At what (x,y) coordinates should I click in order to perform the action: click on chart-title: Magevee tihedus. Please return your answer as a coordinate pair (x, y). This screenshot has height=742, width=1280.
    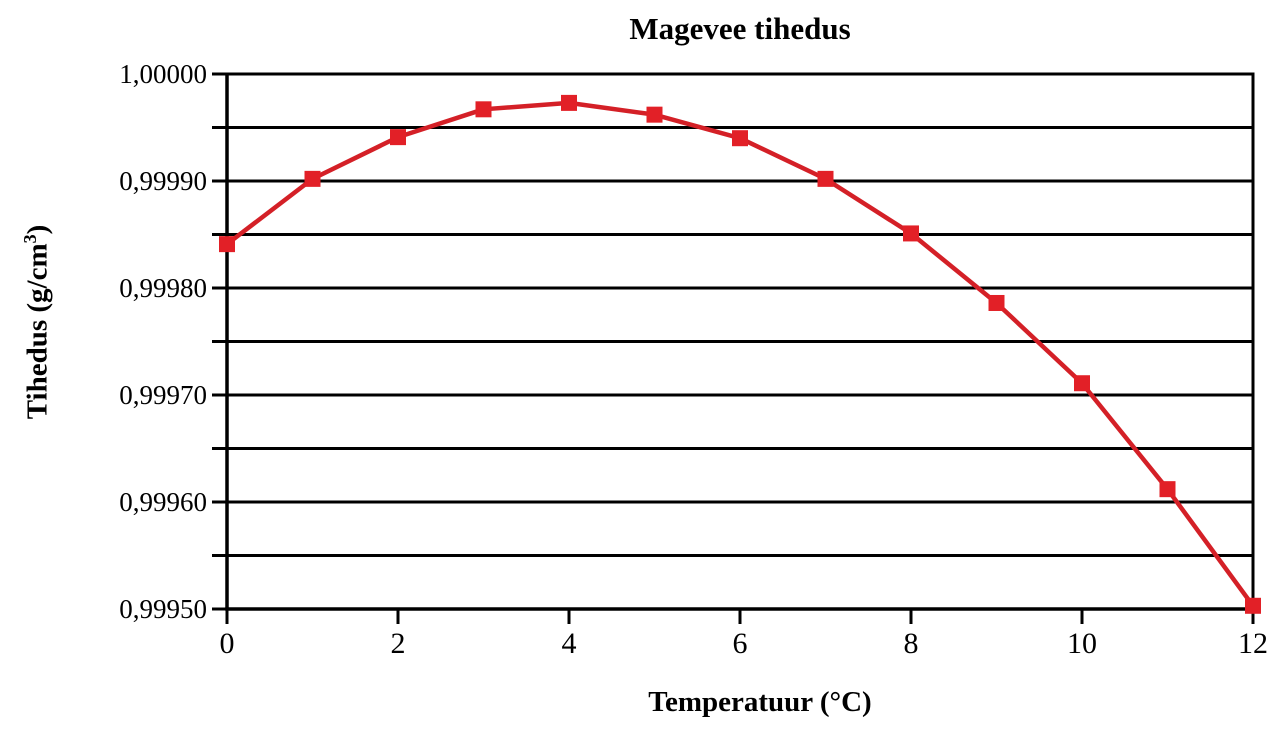
    Looking at the image, I should click on (740, 28).